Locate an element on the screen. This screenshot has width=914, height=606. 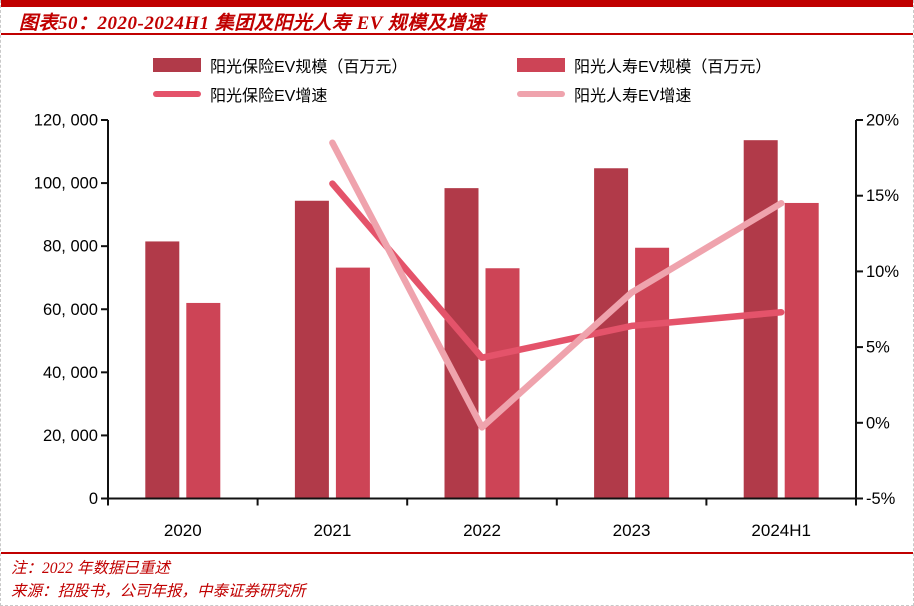
right-axis-label: 20% is located at coordinates (882, 121).